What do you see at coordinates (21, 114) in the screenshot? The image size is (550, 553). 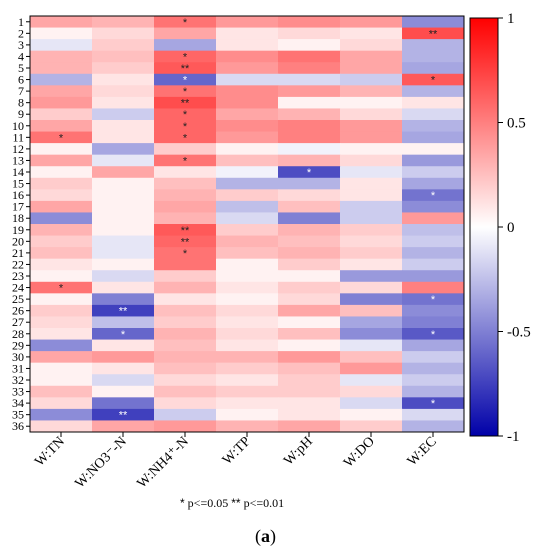 I see `row-label: 9` at bounding box center [21, 114].